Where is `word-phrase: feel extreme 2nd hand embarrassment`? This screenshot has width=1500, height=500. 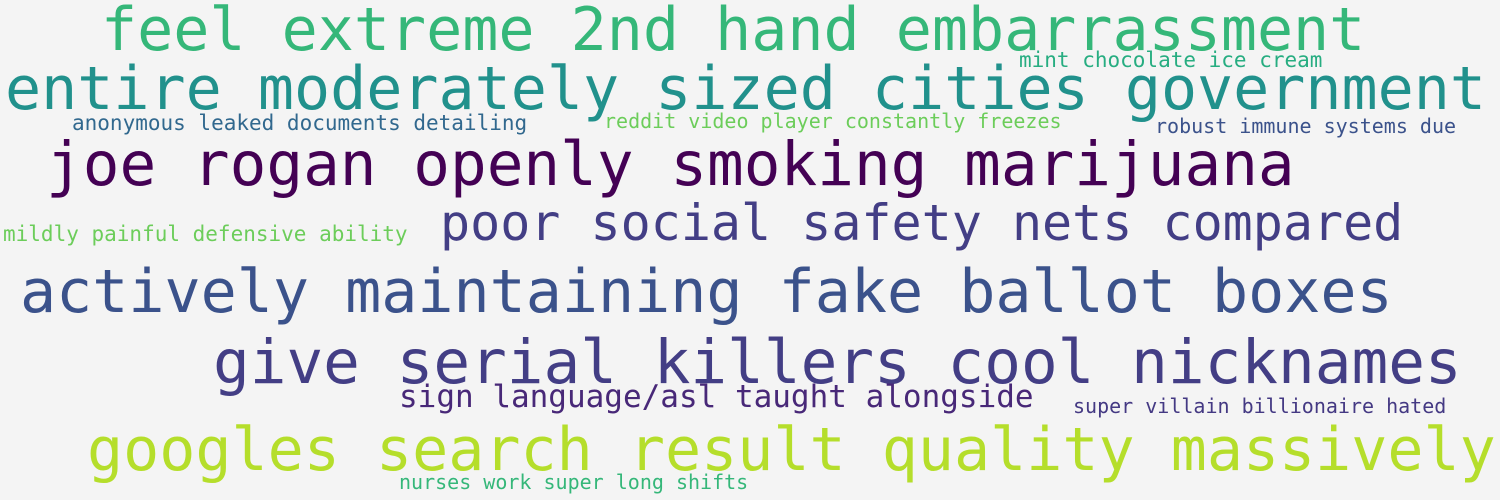 word-phrase: feel extreme 2nd hand embarrassment is located at coordinates (733, 32).